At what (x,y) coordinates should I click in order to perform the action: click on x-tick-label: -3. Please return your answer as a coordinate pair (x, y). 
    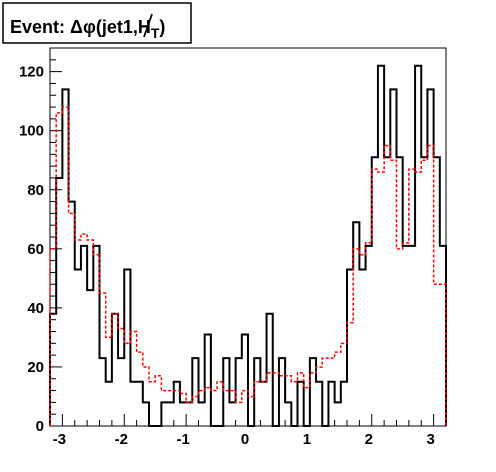
    Looking at the image, I should click on (59, 439).